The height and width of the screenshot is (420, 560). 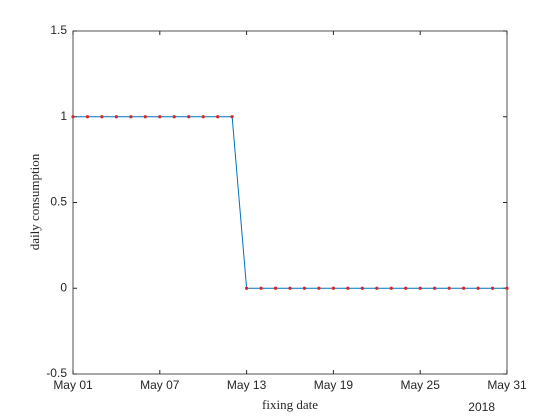 What do you see at coordinates (63, 116) in the screenshot?
I see `y-tick-label: 1` at bounding box center [63, 116].